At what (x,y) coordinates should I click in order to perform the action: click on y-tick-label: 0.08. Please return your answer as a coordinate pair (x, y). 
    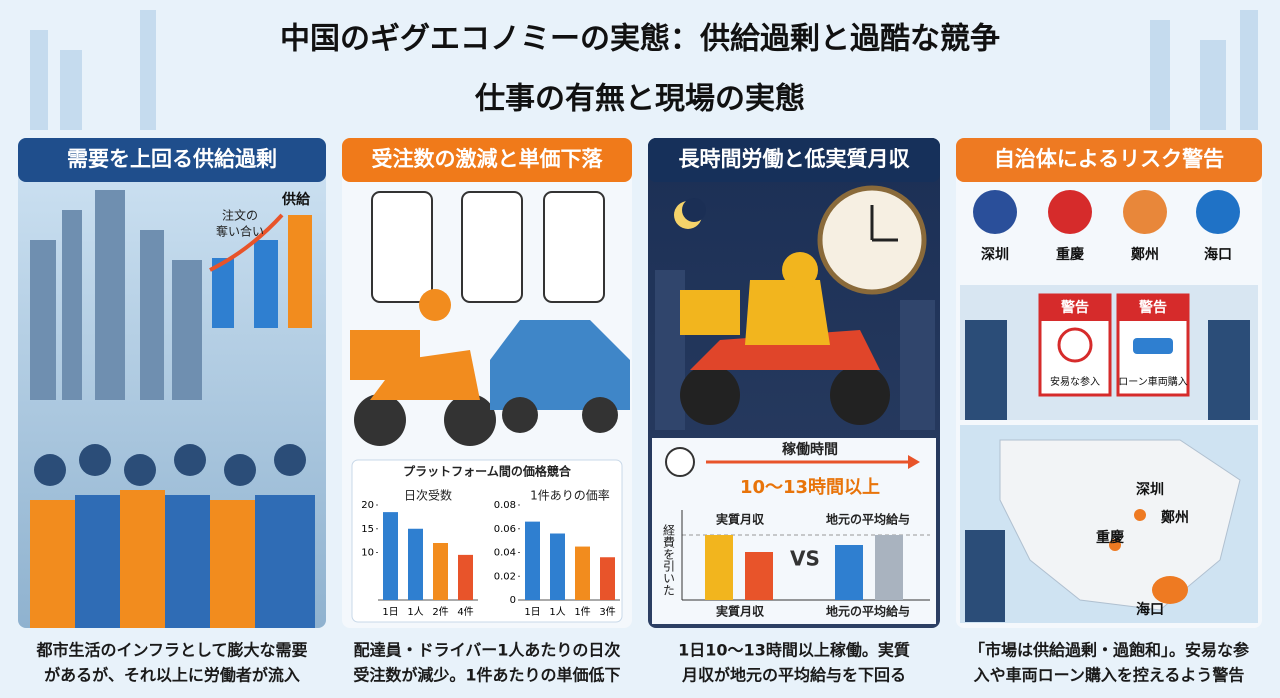
    Looking at the image, I should click on (505, 505).